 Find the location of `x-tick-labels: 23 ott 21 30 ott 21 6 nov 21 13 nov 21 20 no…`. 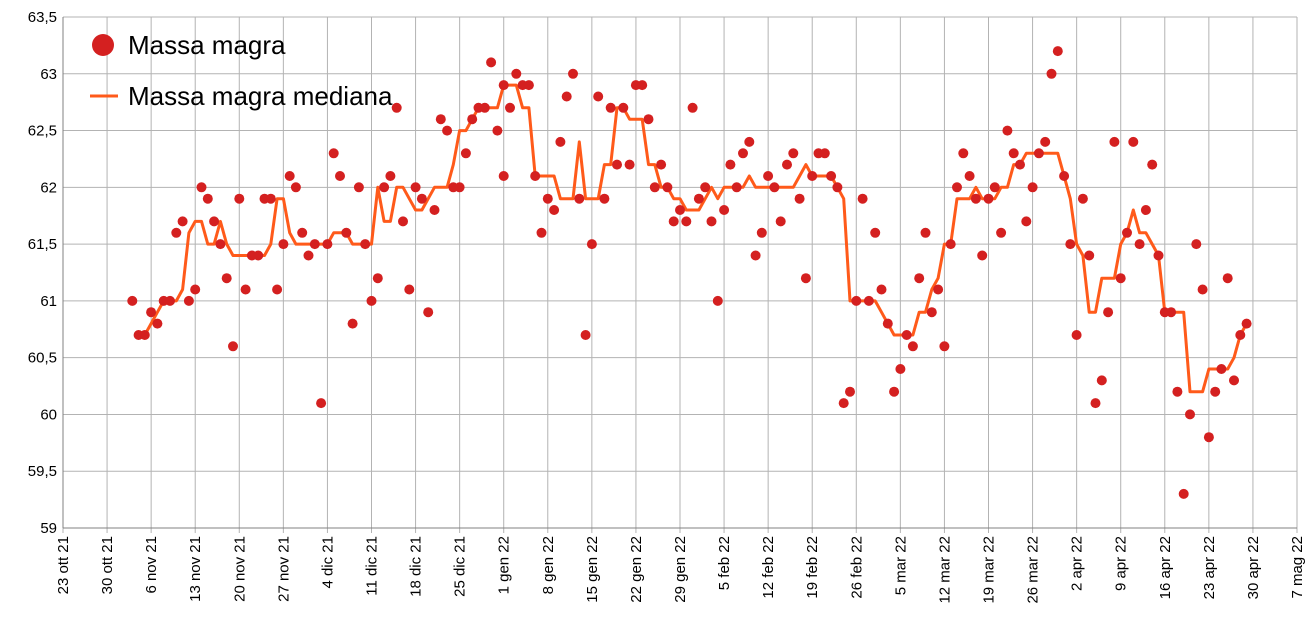

x-tick-labels: 23 ott 21 30 ott 21 6 nov 21 13 nov 21 20 no… is located at coordinates (680, 570).